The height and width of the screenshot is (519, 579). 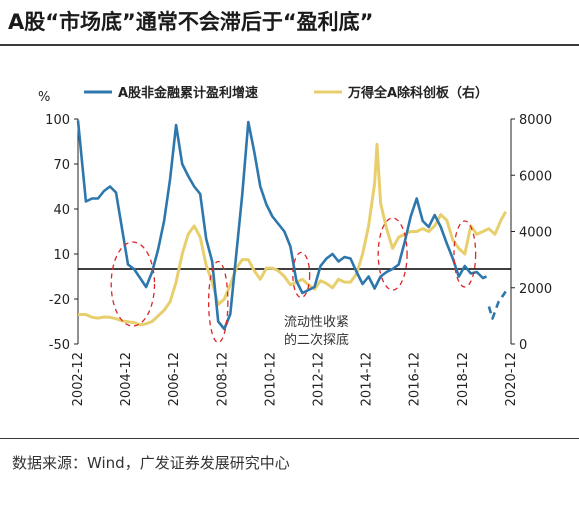 I want to click on x-tick-label: 2014-12, so click(x=367, y=379).